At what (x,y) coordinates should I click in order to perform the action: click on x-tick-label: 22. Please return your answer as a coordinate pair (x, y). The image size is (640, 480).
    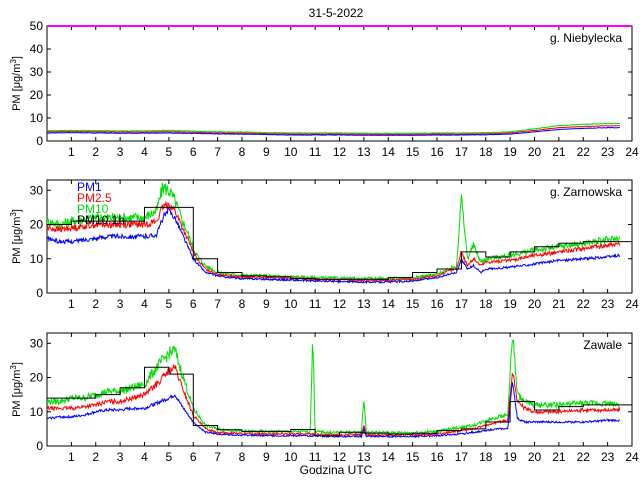
    Looking at the image, I should click on (584, 152).